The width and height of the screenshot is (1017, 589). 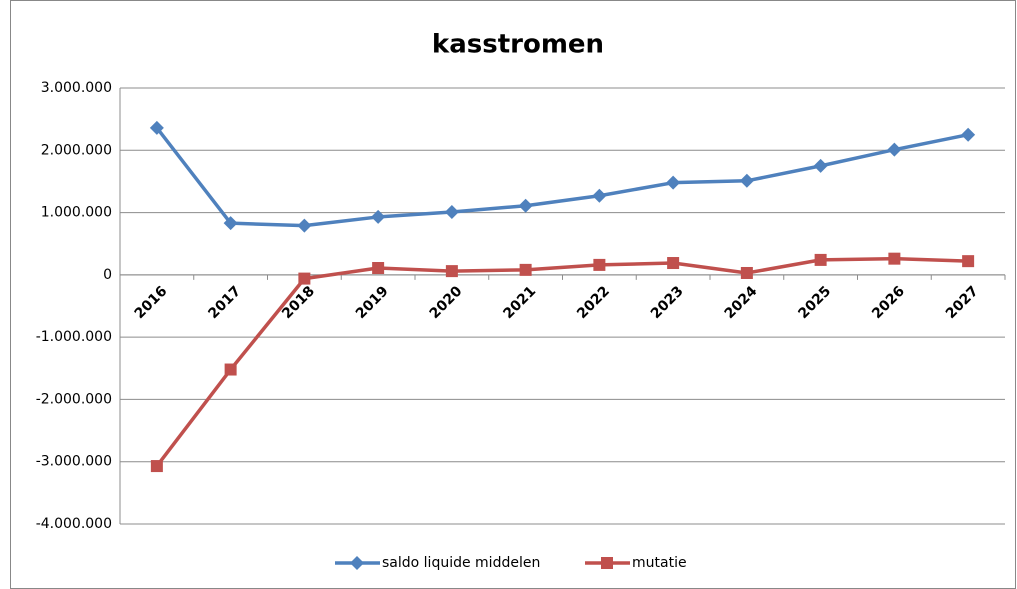 What do you see at coordinates (107, 275) in the screenshot?
I see `y-tick-label: 0` at bounding box center [107, 275].